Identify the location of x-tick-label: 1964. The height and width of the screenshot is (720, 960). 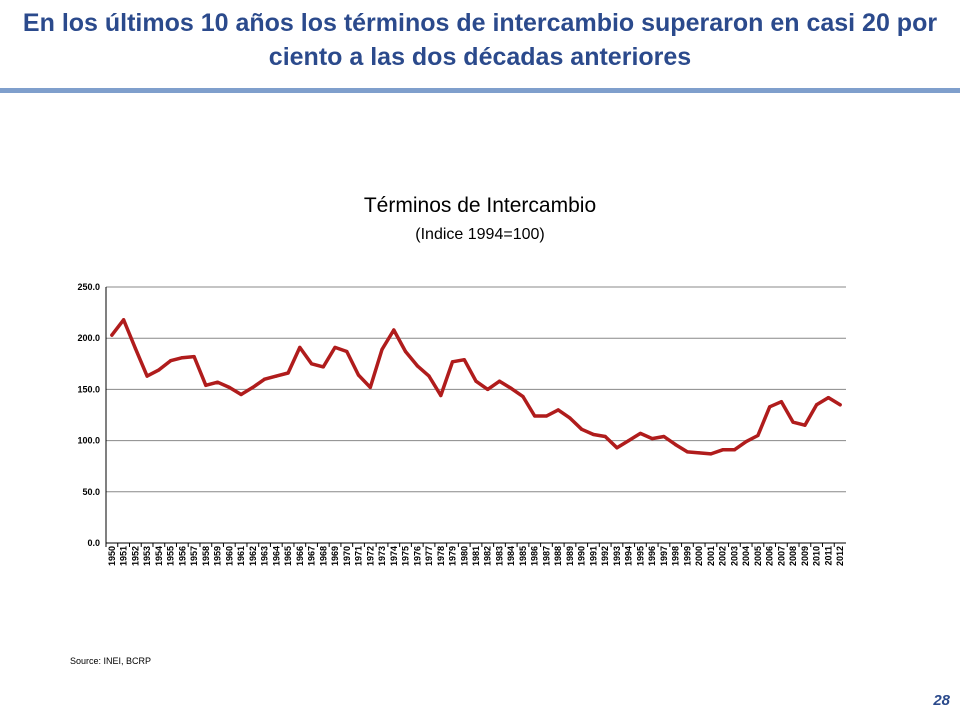
(276, 556).